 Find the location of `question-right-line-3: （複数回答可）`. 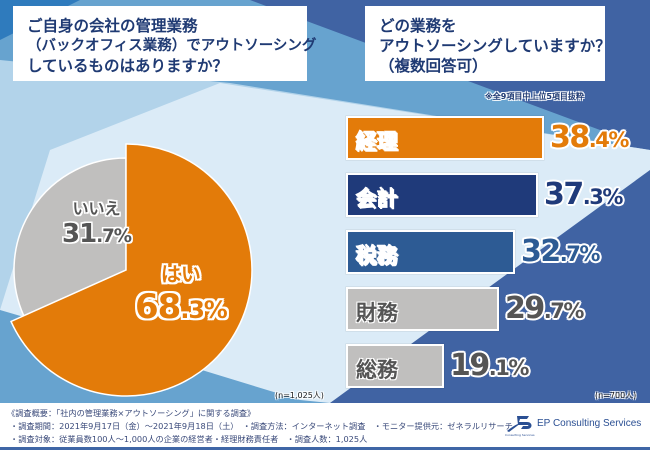

question-right-line-3: （複数回答可） is located at coordinates (433, 66).